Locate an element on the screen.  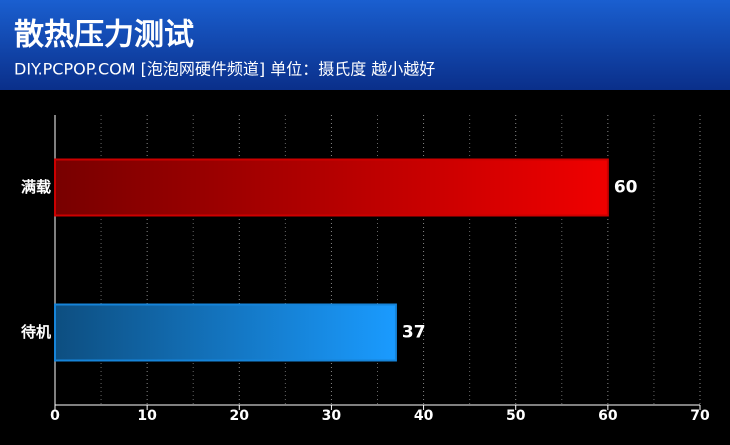
x-tick-label: 30 is located at coordinates (332, 416).